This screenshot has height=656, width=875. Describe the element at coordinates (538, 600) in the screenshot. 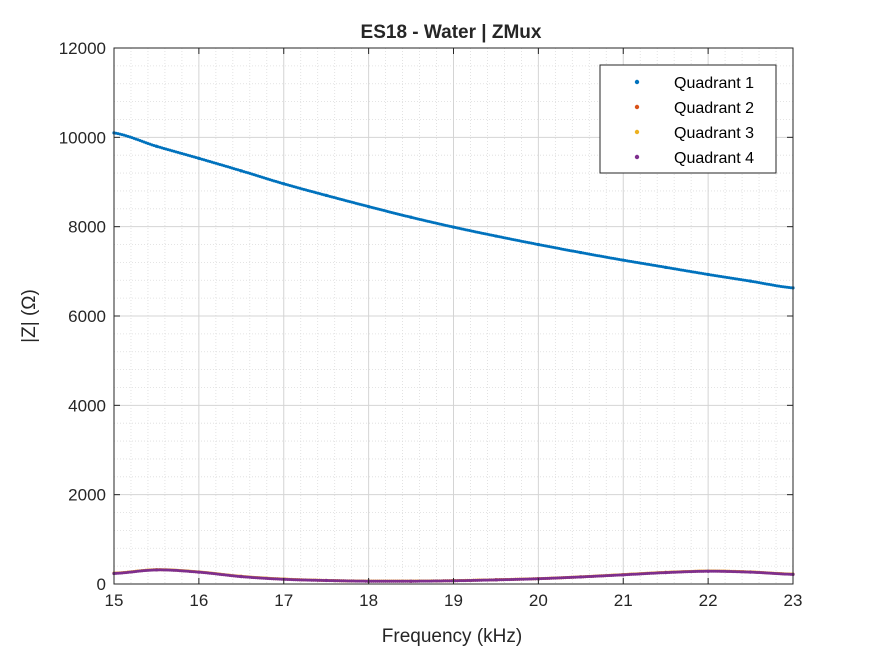

I see `x-tick-label: 20` at that location.